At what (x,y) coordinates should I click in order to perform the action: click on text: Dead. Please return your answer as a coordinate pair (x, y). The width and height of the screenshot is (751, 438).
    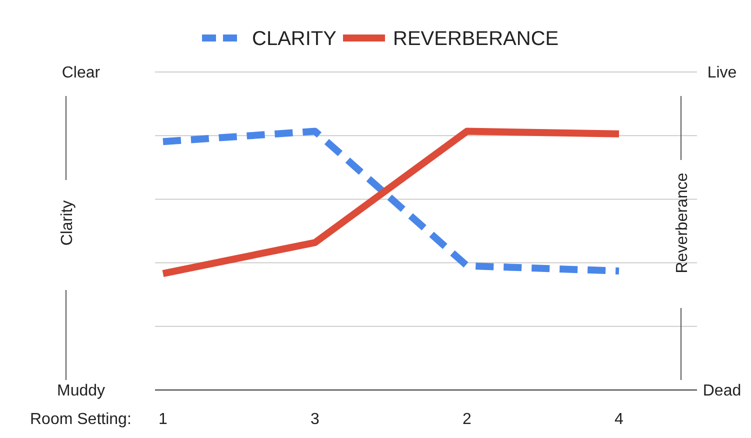
    Looking at the image, I should click on (722, 391).